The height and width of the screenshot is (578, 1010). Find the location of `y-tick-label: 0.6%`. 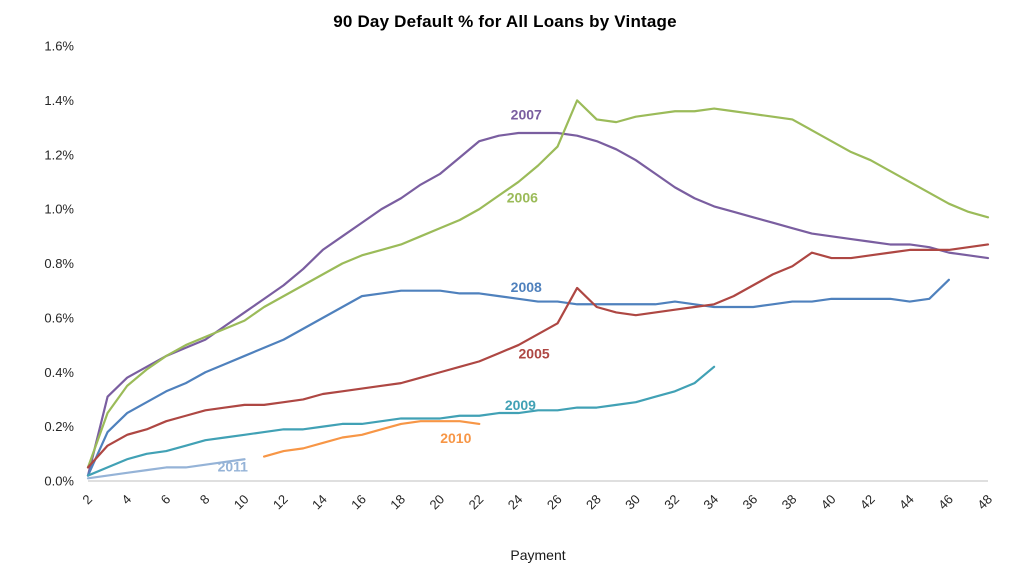

y-tick-label: 0.6% is located at coordinates (59, 317).